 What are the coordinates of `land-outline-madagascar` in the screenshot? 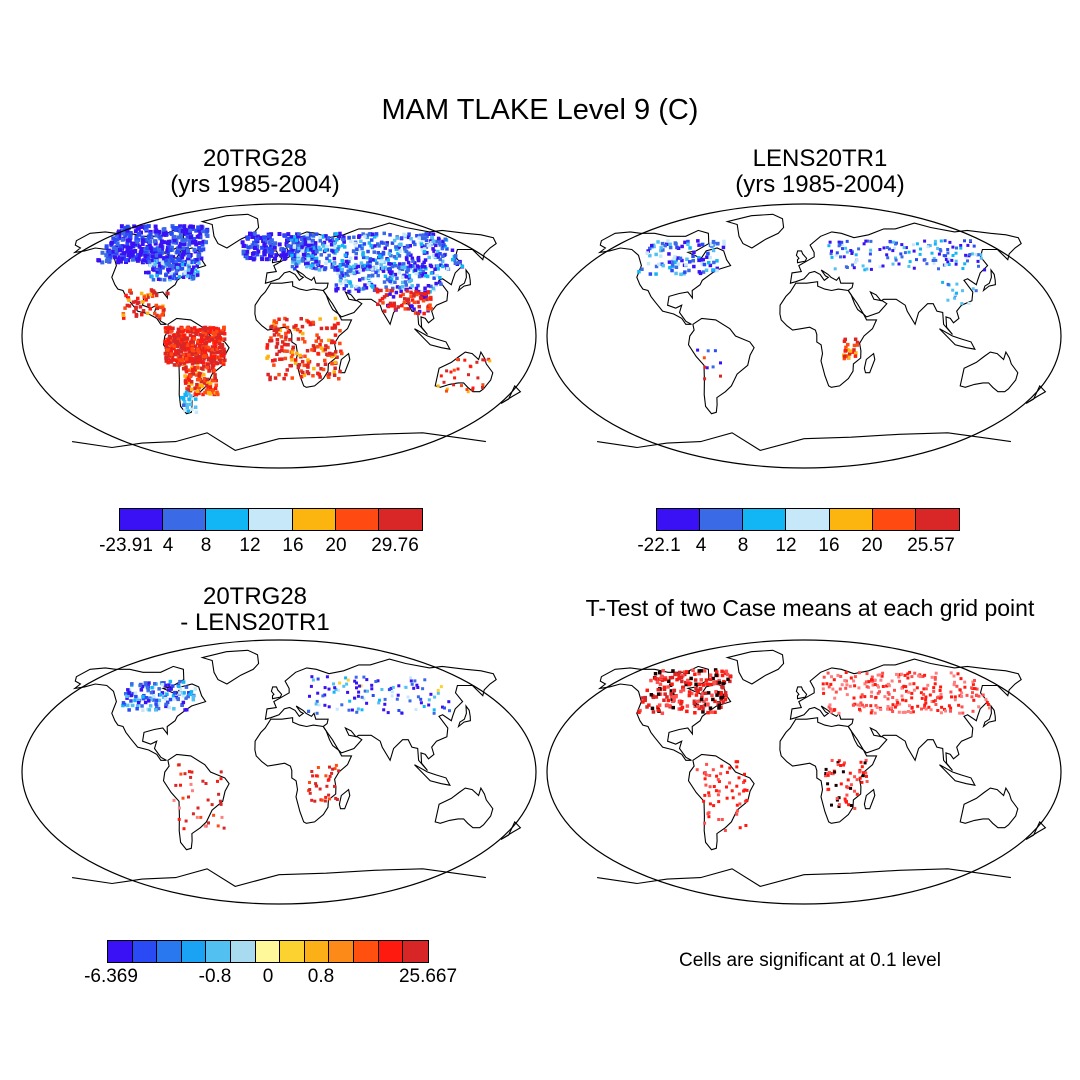 It's located at (869, 799).